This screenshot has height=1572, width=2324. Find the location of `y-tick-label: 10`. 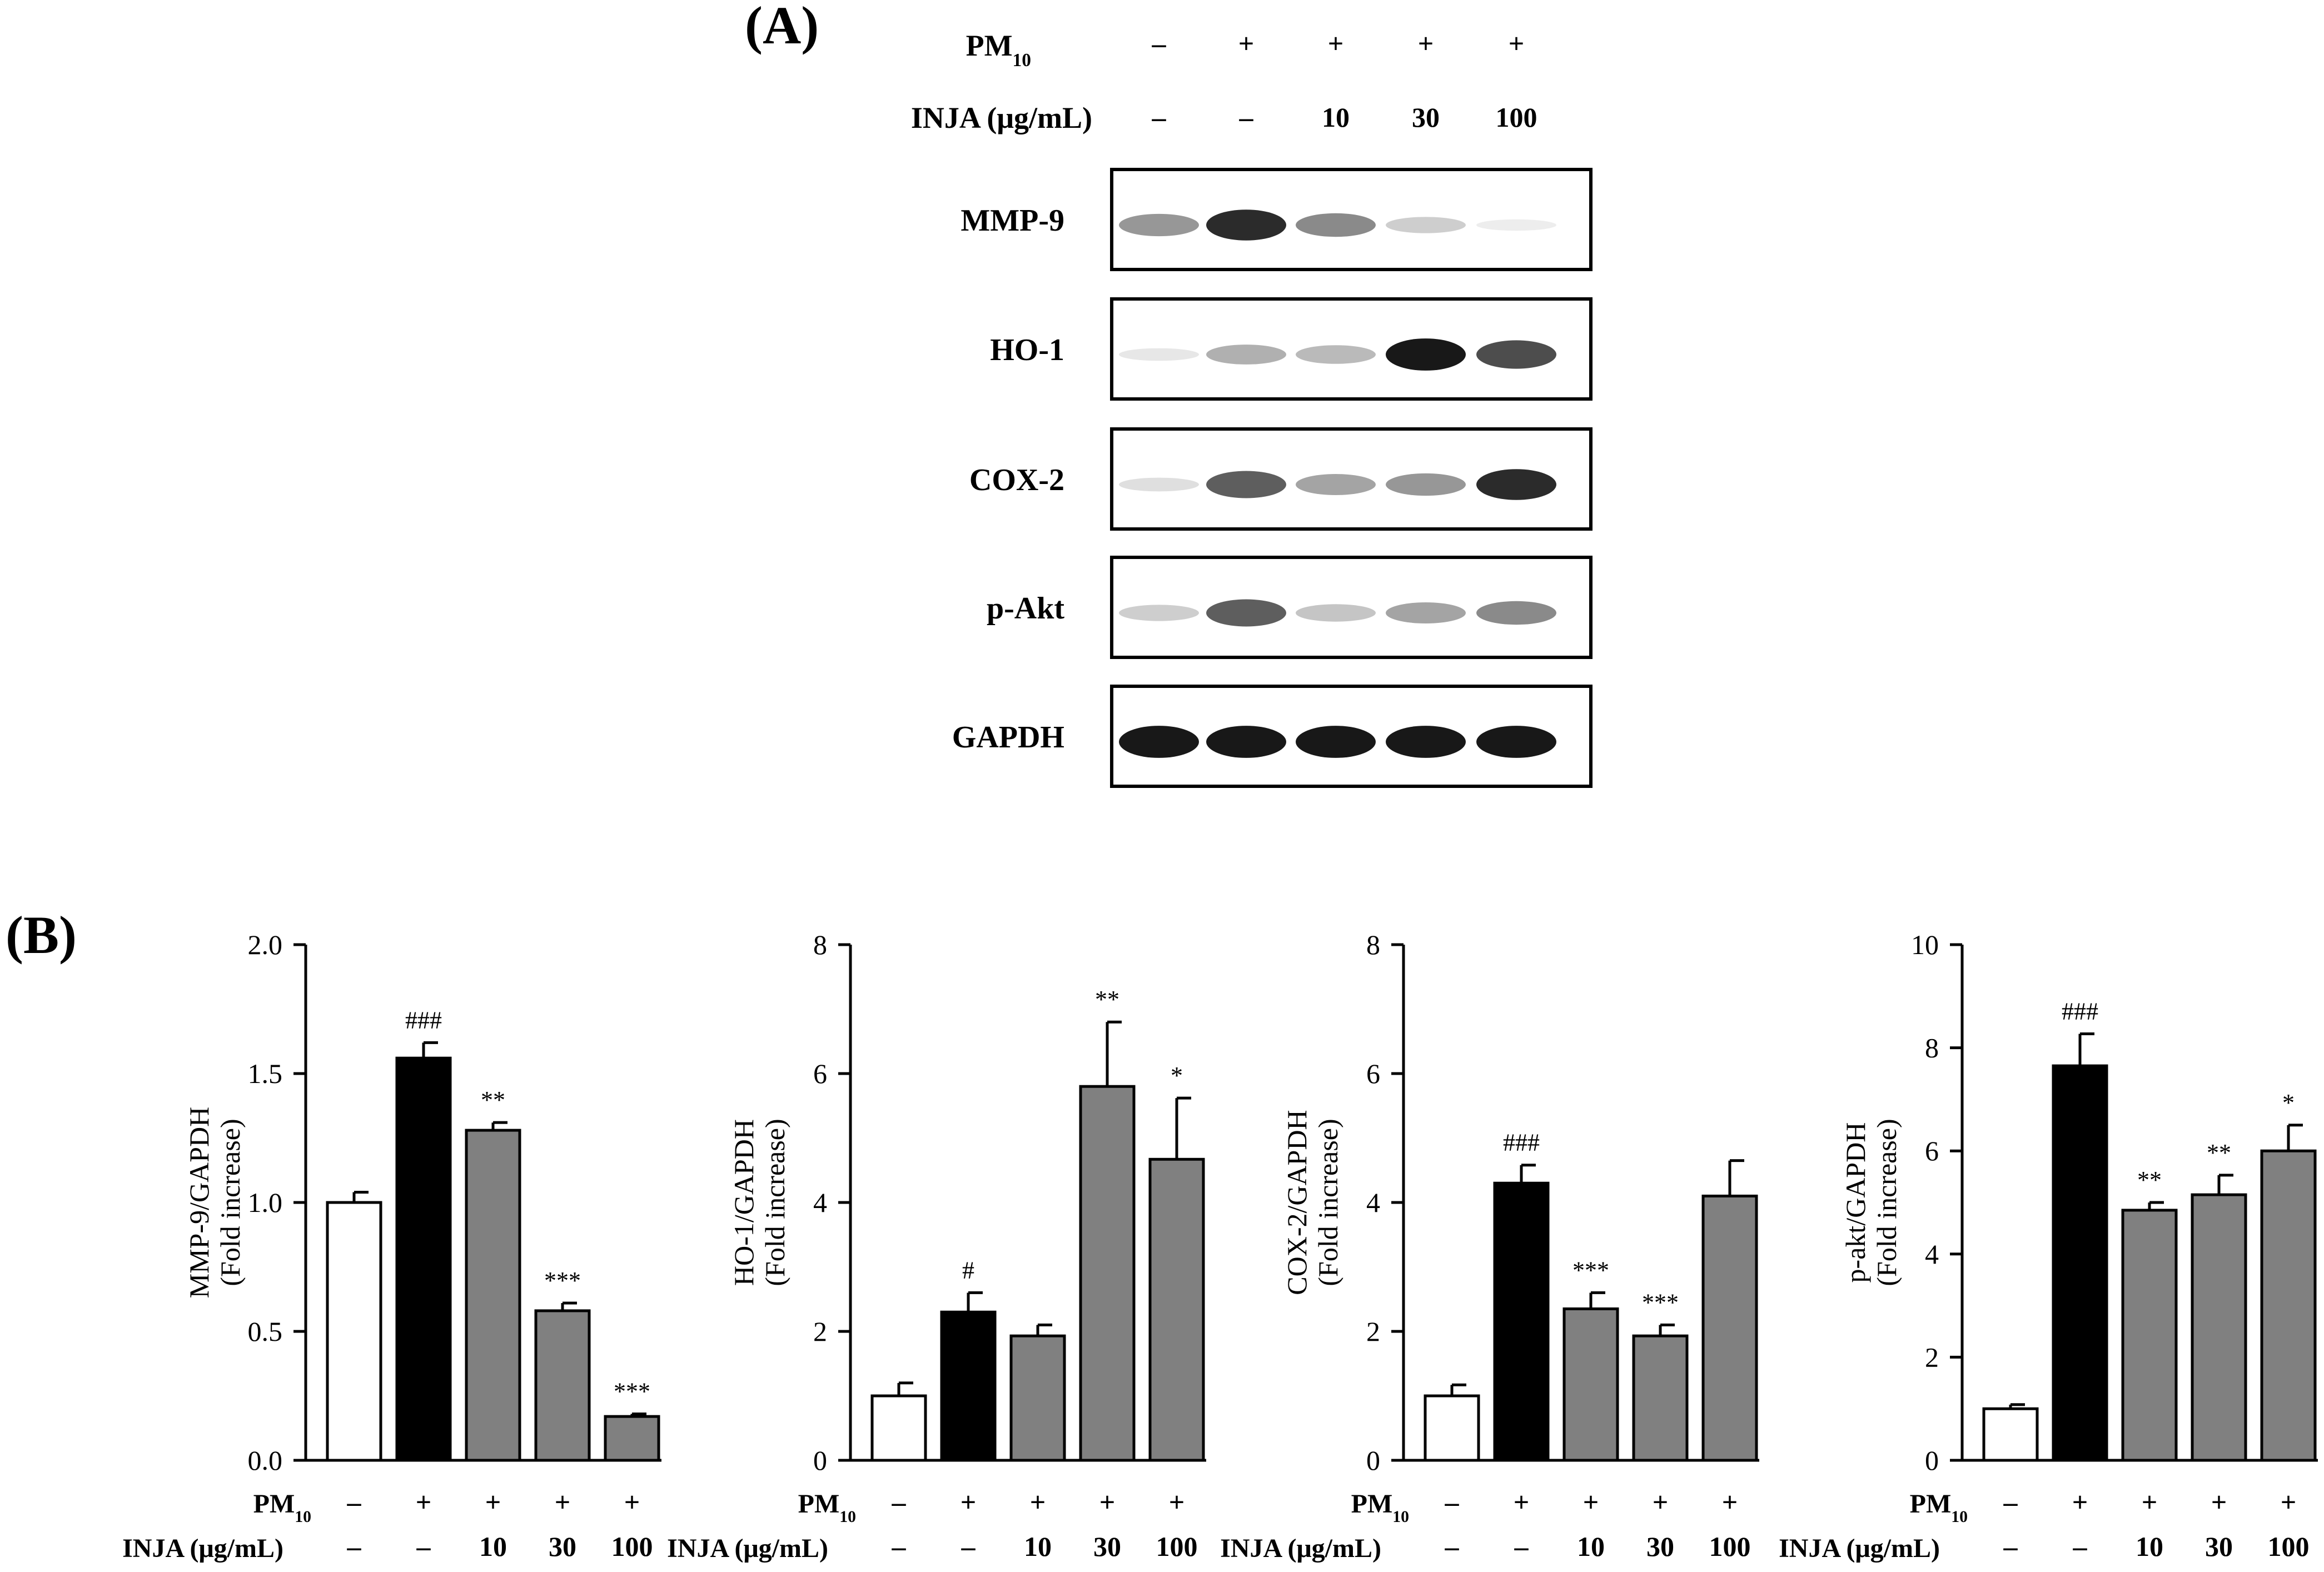

y-tick-label: 10 is located at coordinates (1925, 944).